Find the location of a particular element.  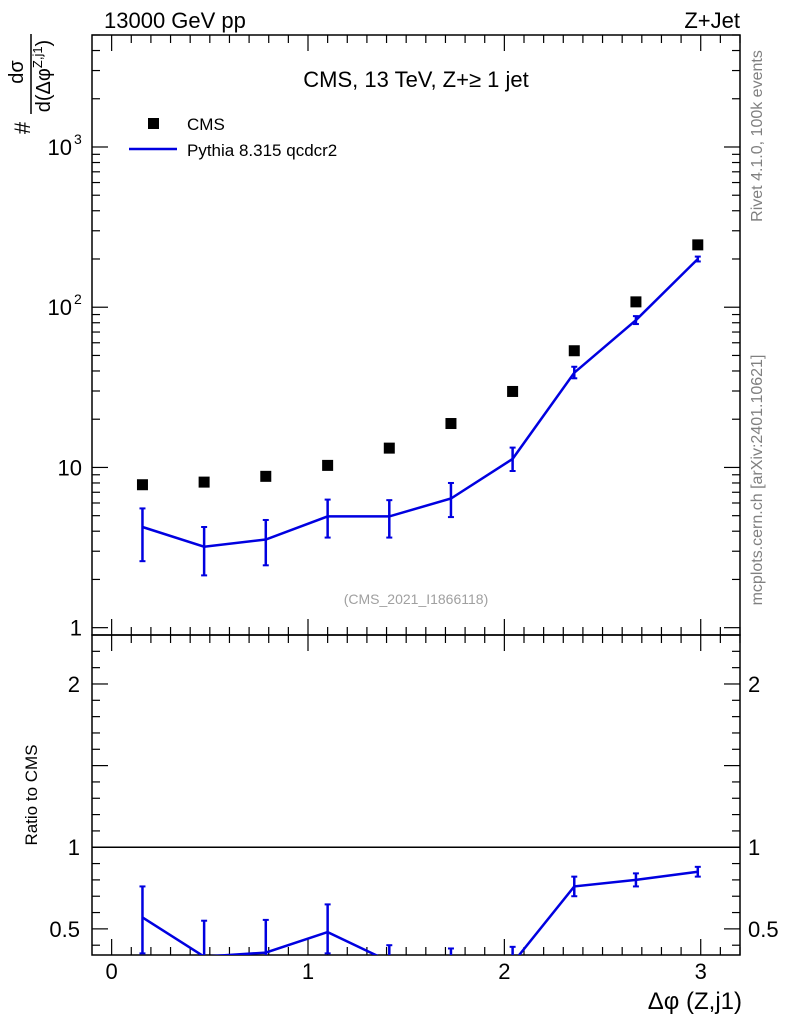

x-tick-label-3: 3 is located at coordinates (701, 971).